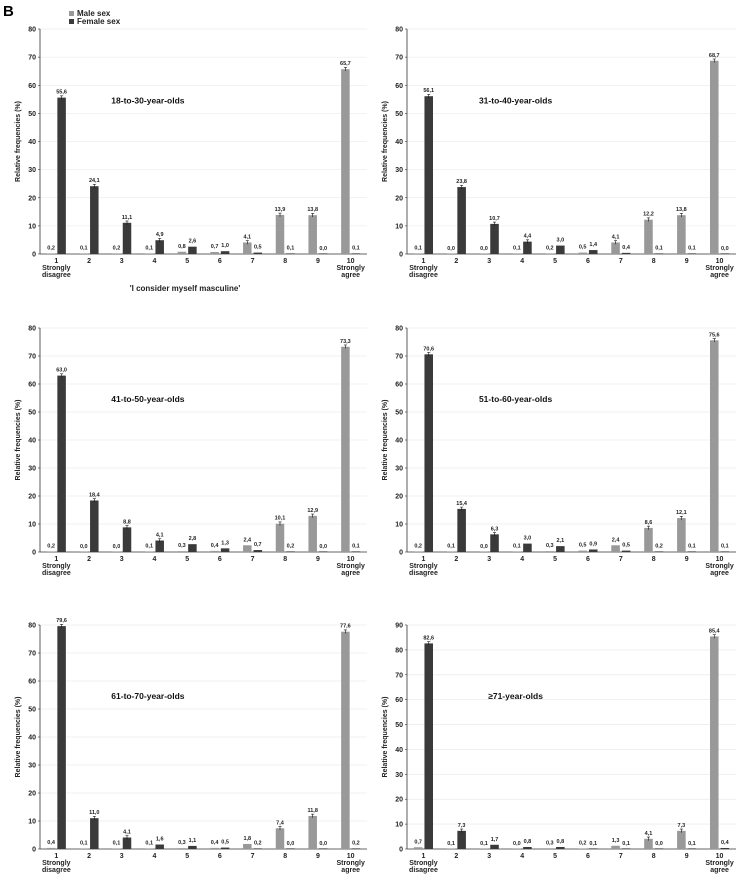  Describe the element at coordinates (515, 696) in the screenshot. I see `chart-title: ≥71-year-olds` at that location.